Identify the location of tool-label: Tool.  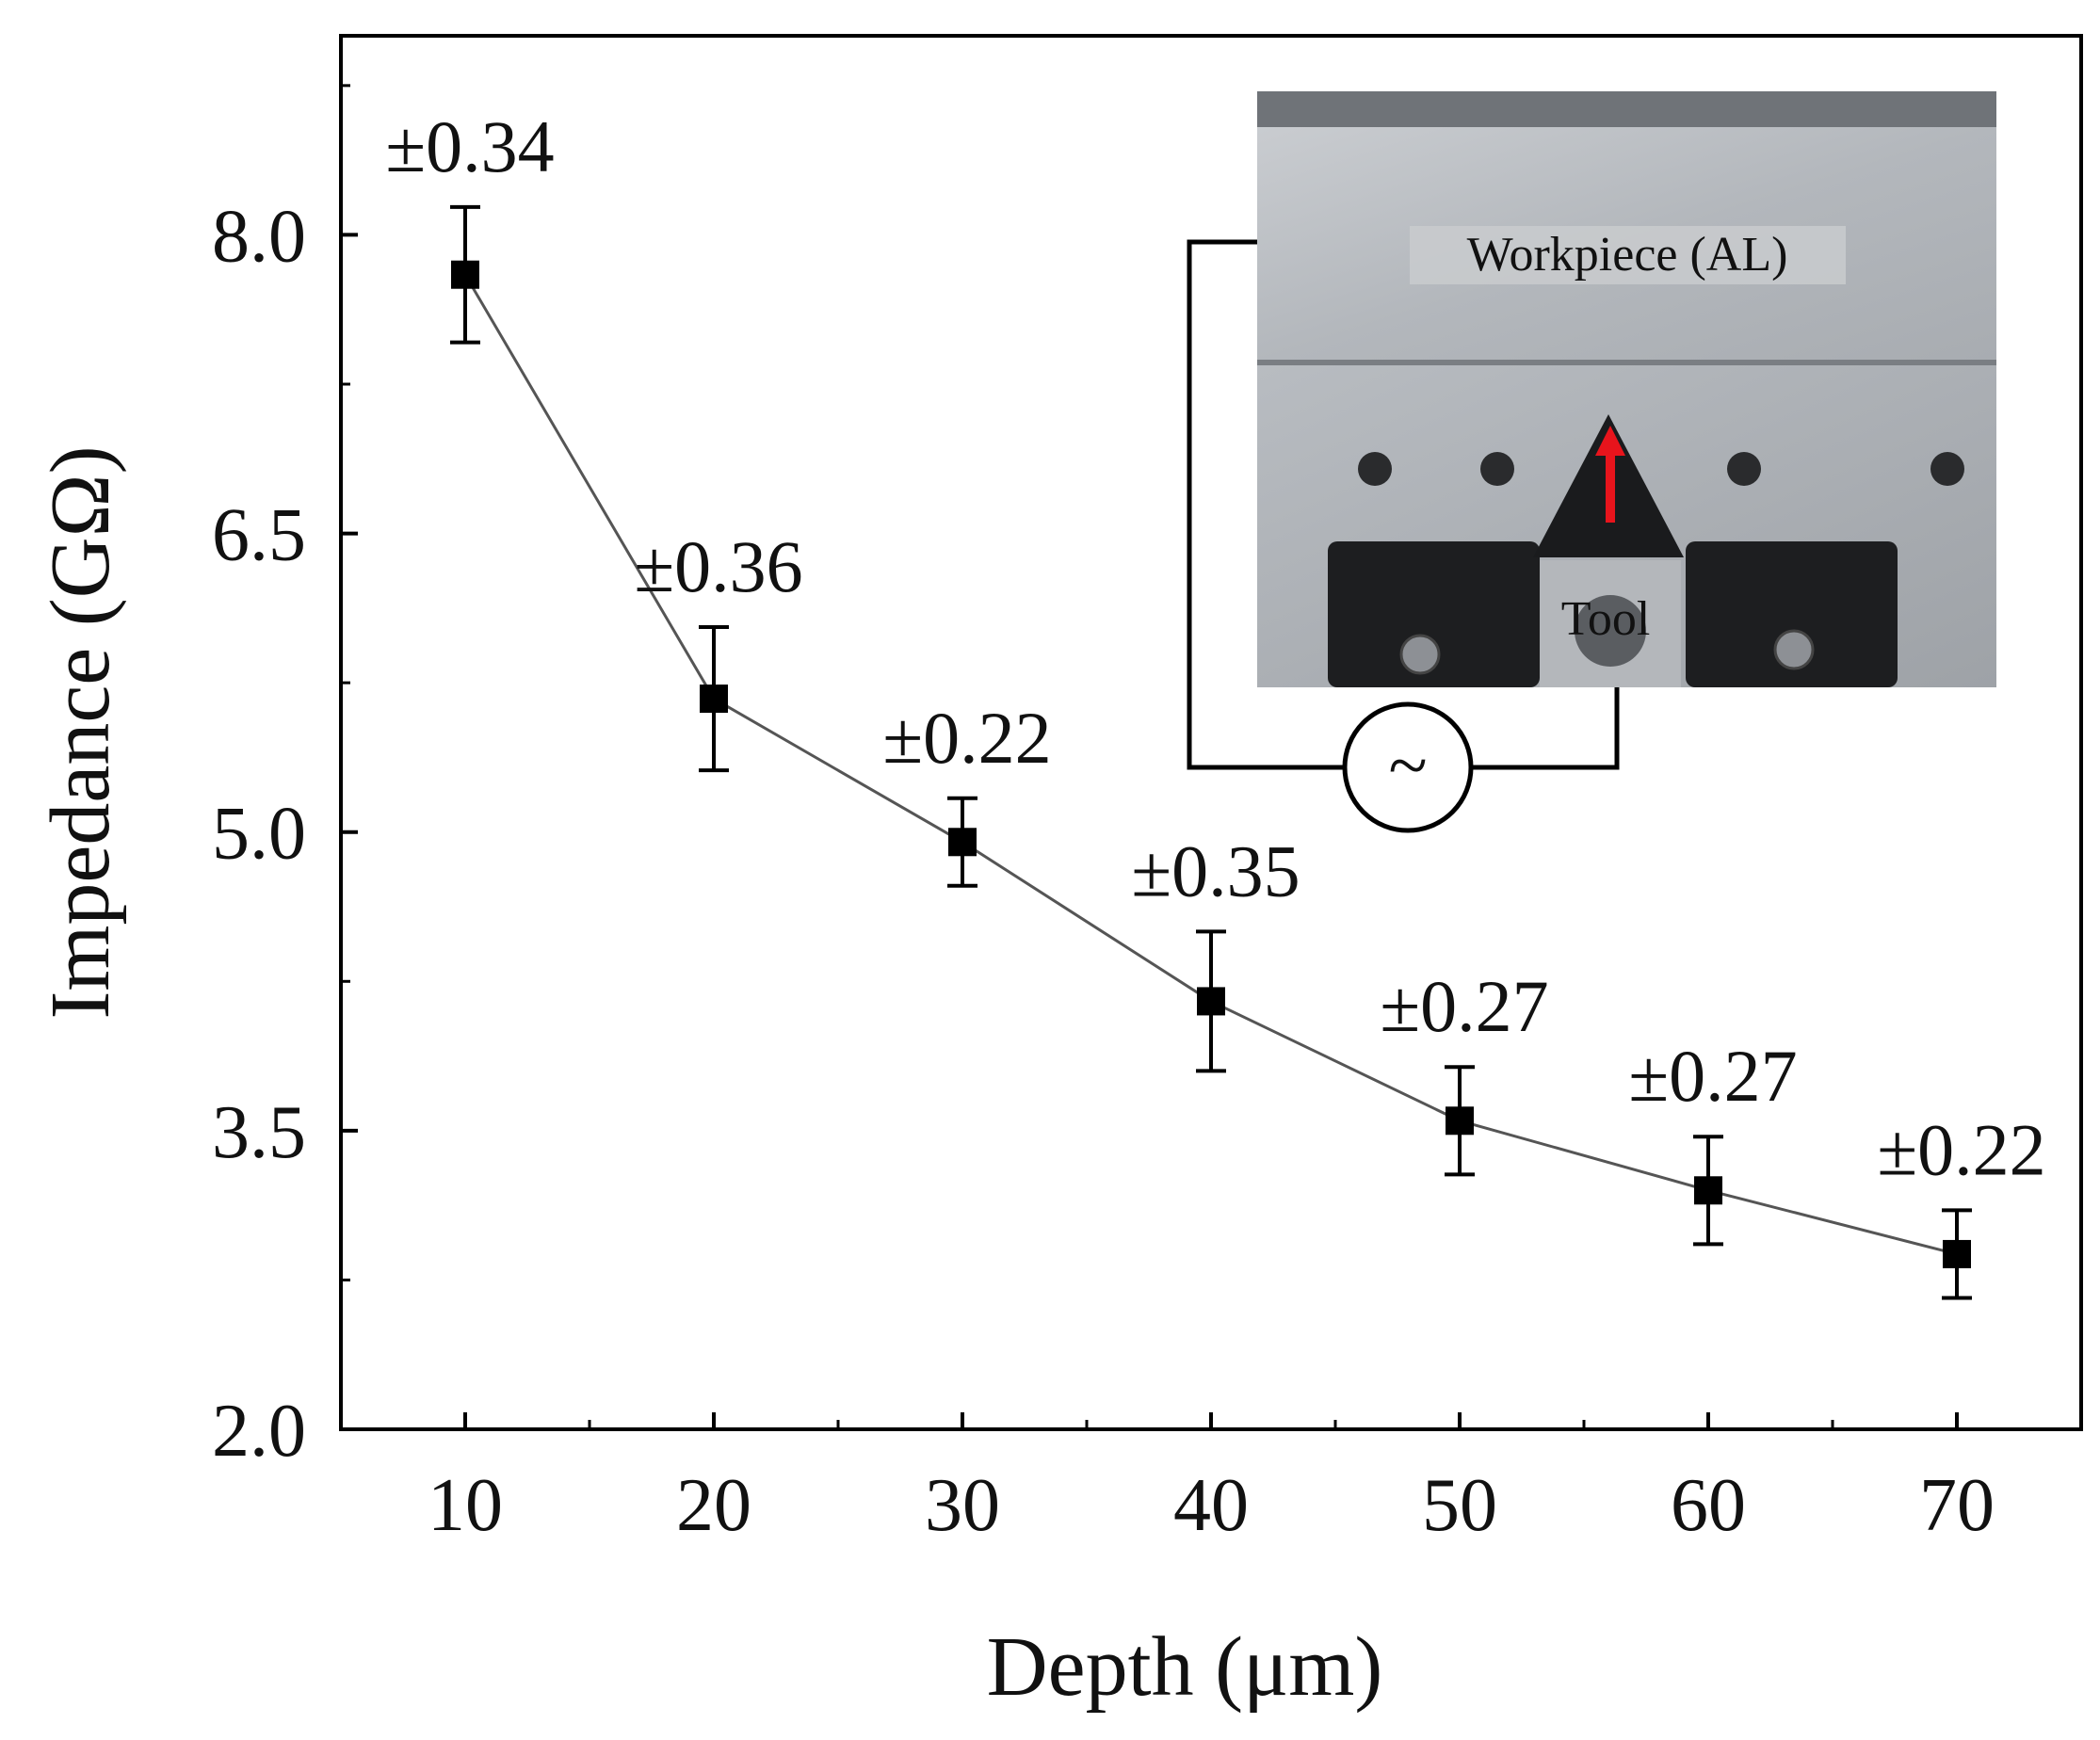
(1606, 619).